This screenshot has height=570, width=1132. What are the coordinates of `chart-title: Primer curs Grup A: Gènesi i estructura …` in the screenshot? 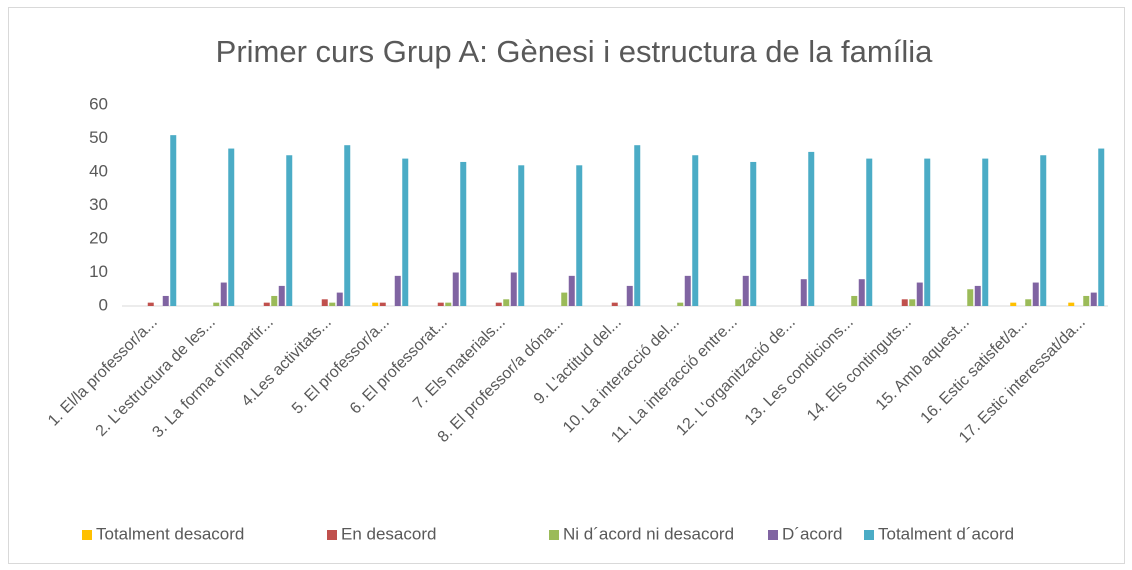 It's located at (574, 51).